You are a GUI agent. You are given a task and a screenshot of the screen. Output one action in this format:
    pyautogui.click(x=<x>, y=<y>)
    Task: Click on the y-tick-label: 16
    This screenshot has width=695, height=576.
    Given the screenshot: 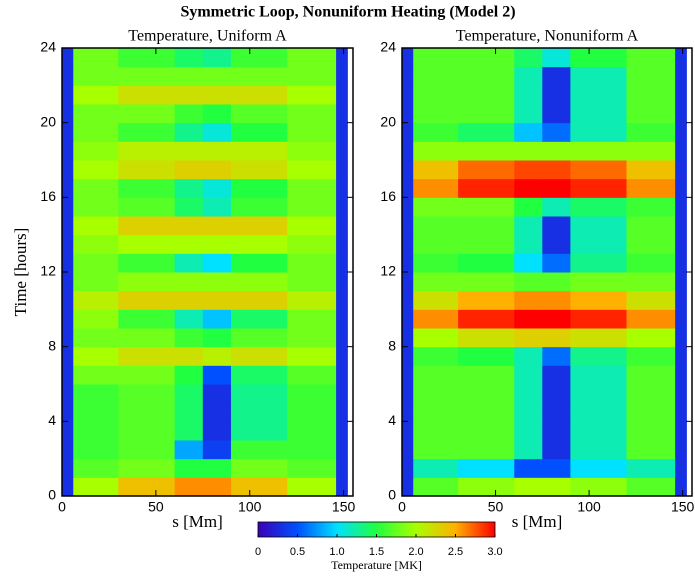 What is the action you would take?
    pyautogui.click(x=48, y=196)
    